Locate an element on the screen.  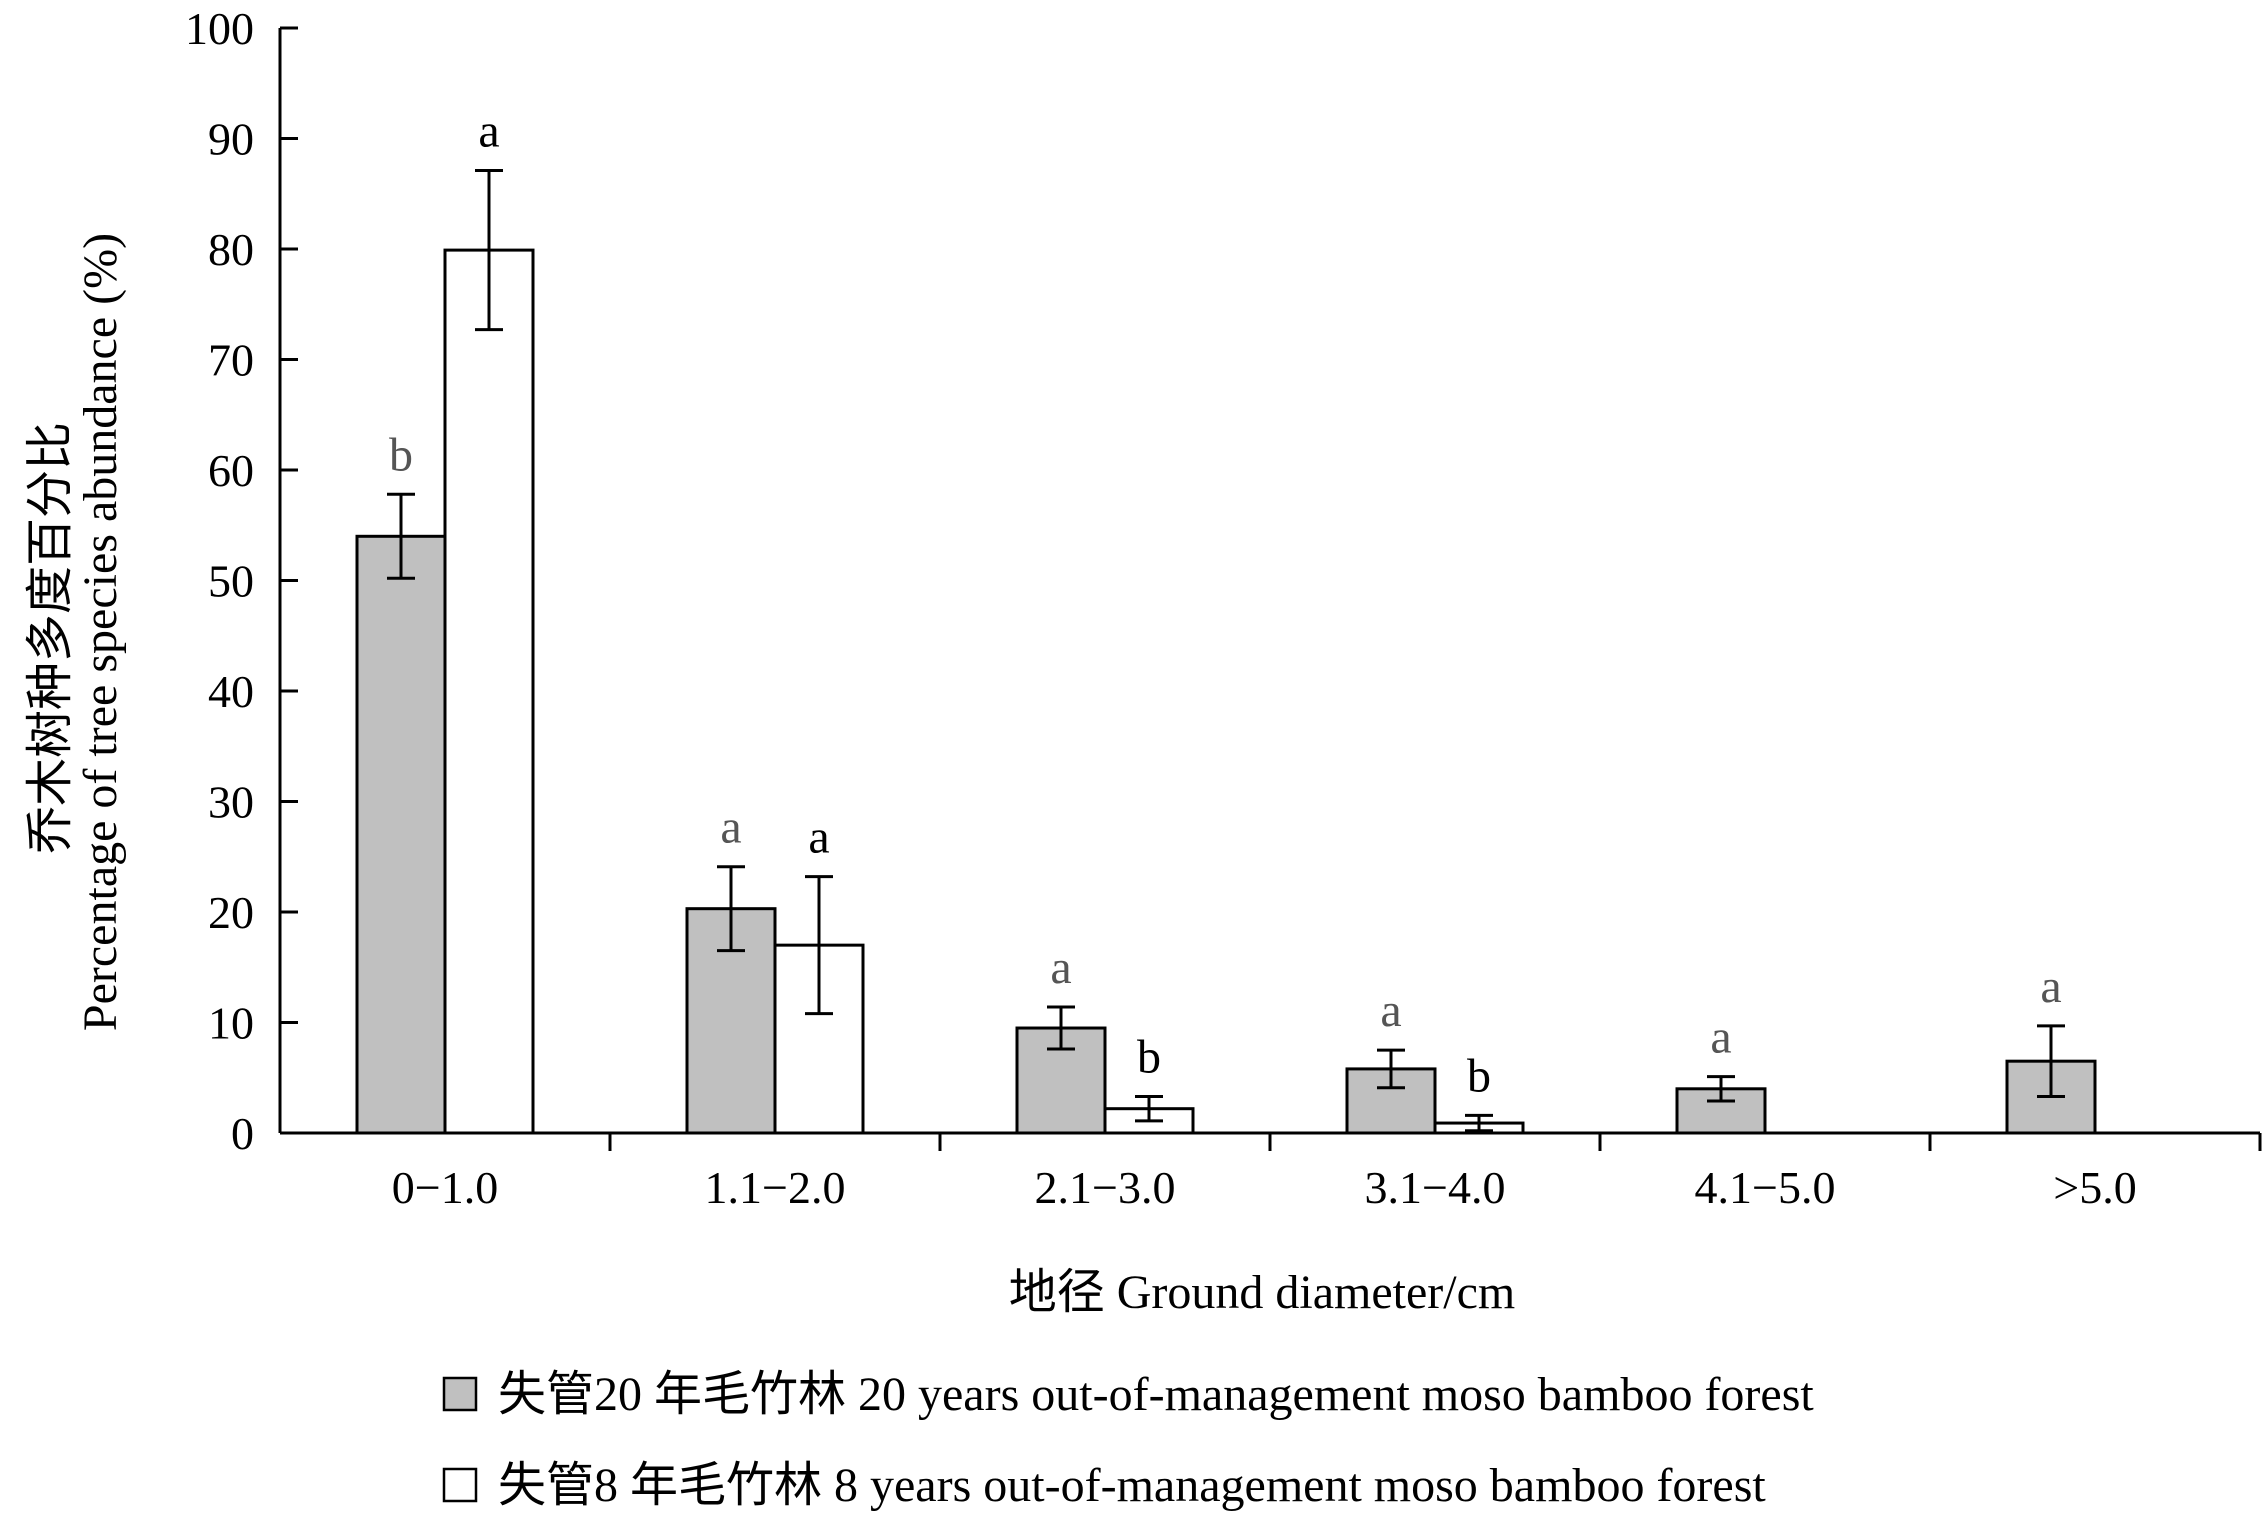
y-tick-label: 20 is located at coordinates (231, 912).